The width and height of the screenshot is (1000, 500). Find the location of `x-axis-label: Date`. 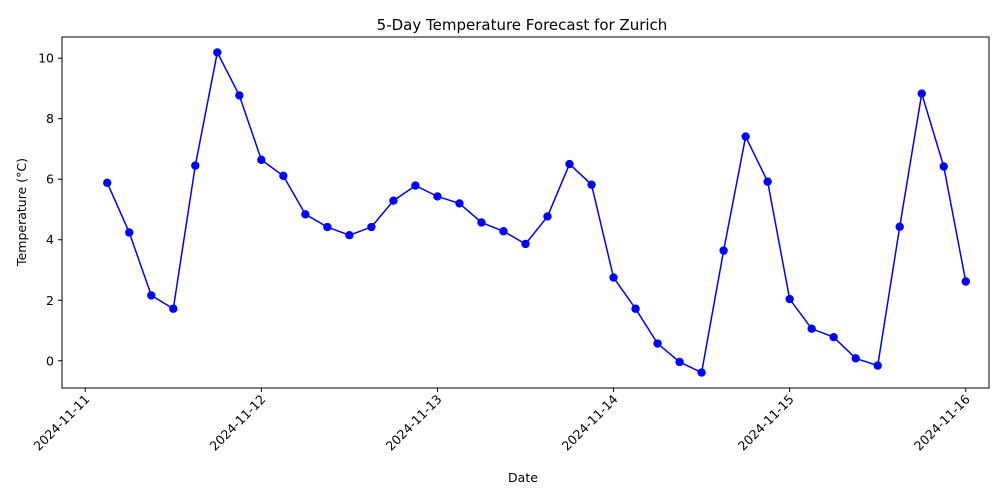

x-axis-label: Date is located at coordinates (523, 477).